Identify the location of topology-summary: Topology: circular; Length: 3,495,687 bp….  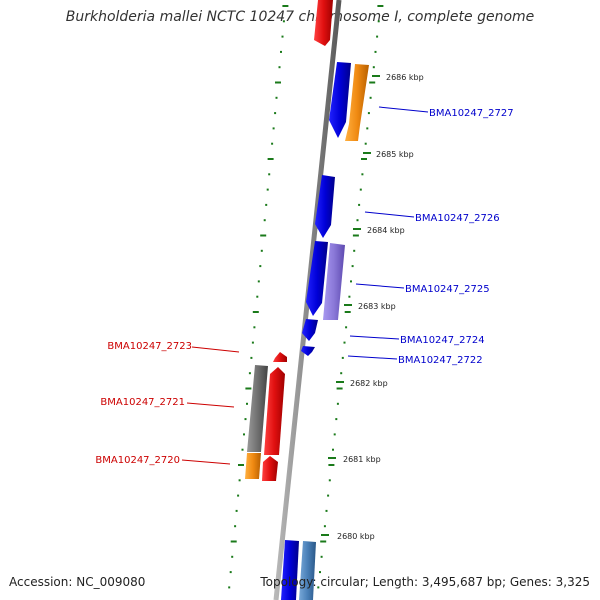
(425, 582).